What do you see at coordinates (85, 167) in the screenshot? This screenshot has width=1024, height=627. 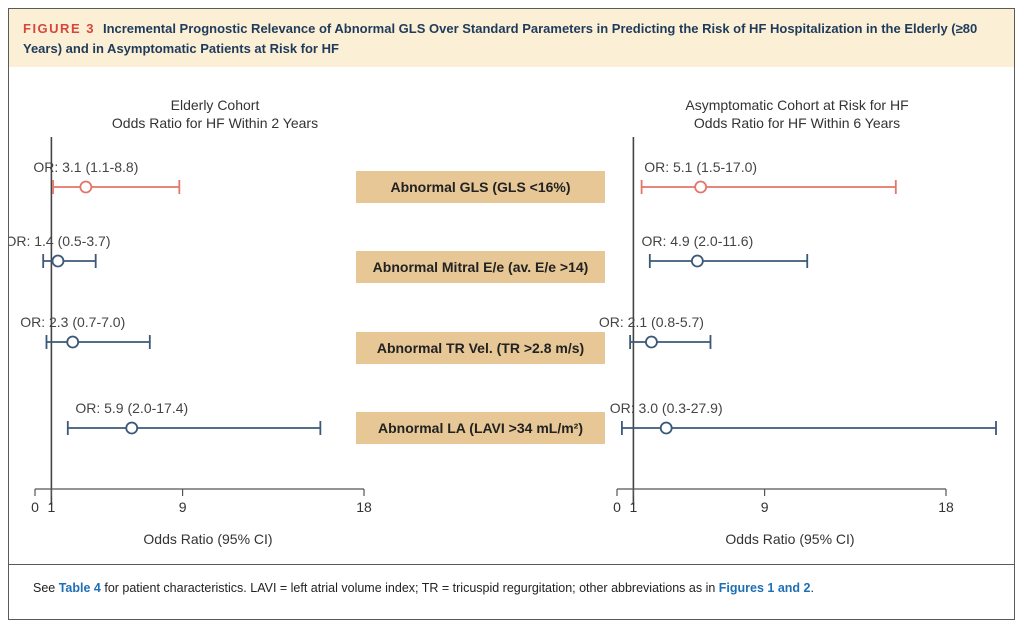 I see `odds-ratio-label: OR: 3.1 (1.1-8.8)` at bounding box center [85, 167].